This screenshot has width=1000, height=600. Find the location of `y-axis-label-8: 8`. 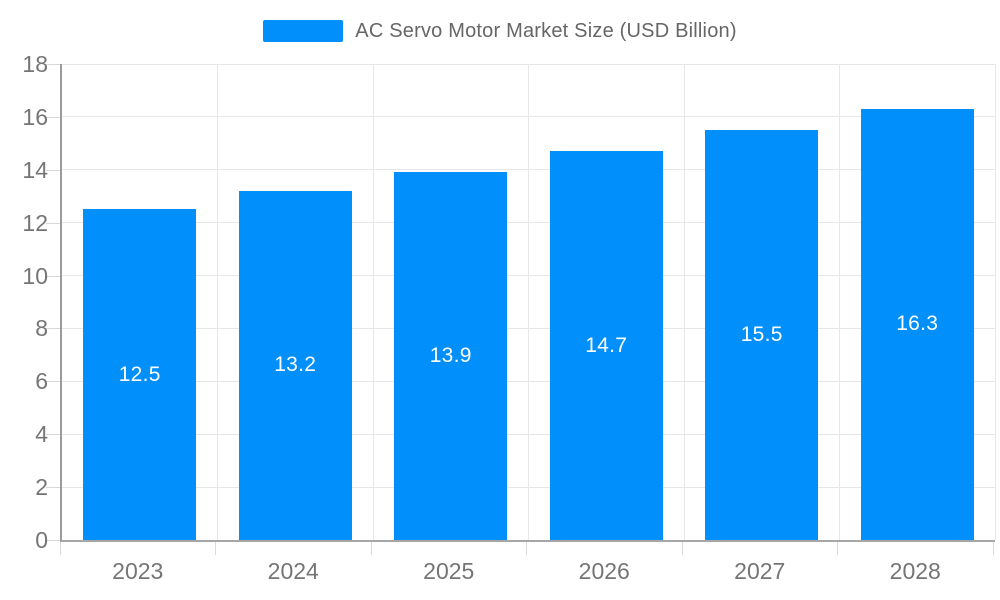

y-axis-label-8: 8 is located at coordinates (41, 328).